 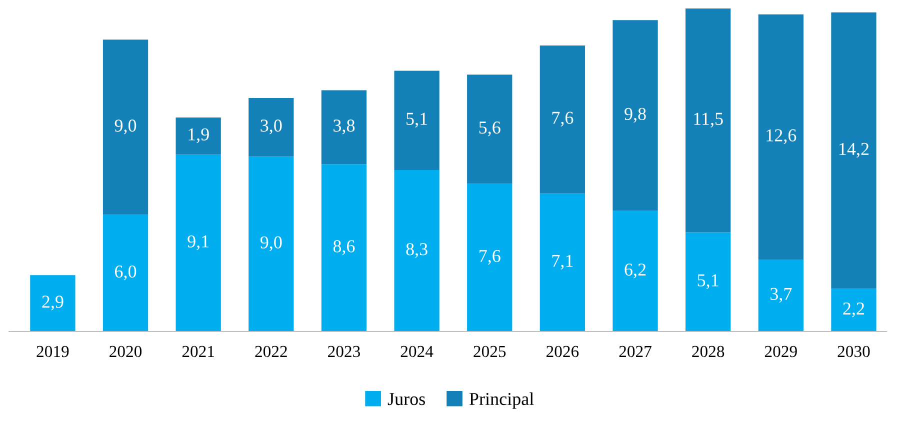 I want to click on data-label: 2,9, so click(x=53, y=303).